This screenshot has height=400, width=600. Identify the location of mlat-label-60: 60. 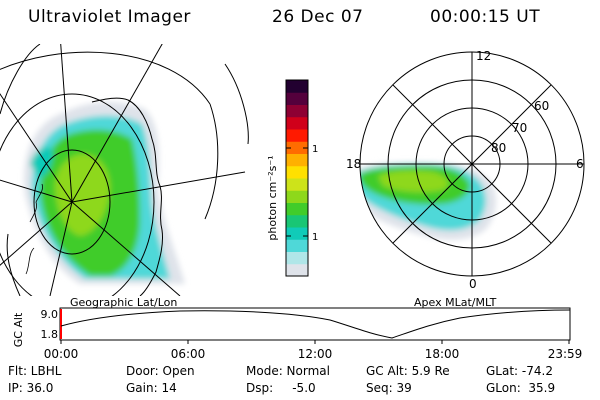
(541, 106).